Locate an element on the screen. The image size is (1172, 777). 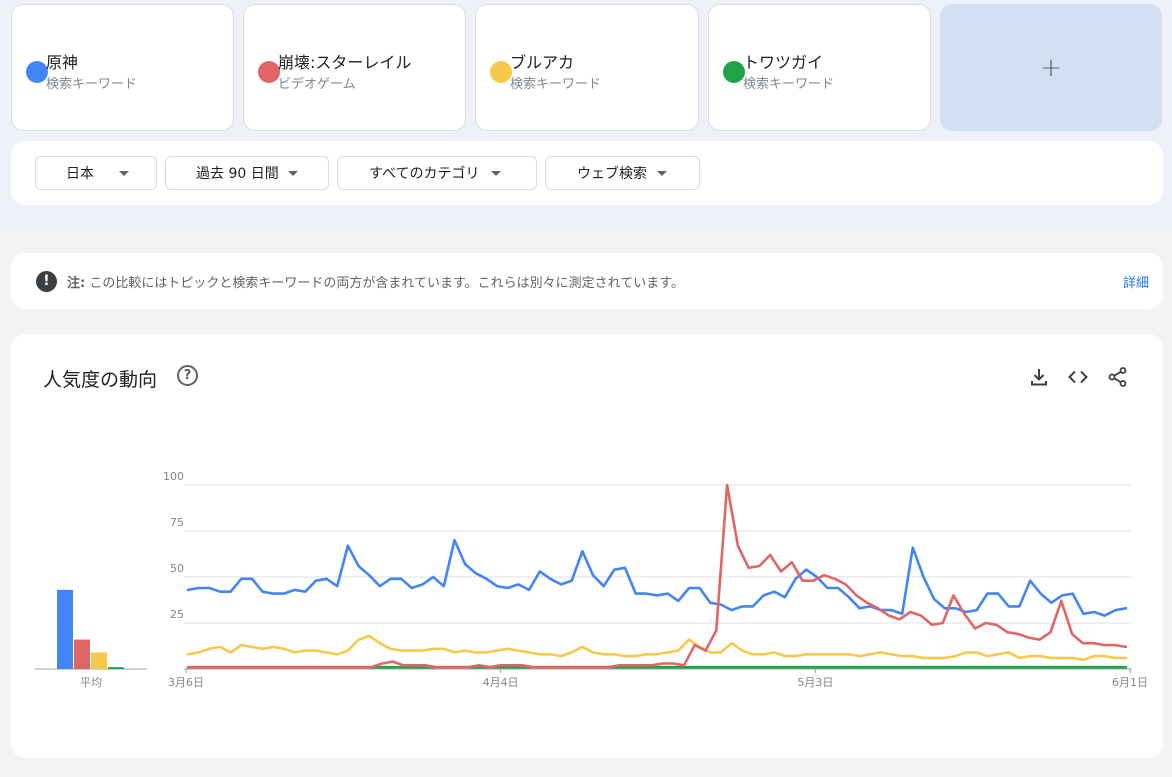
term-name: ブルアカ is located at coordinates (542, 62).